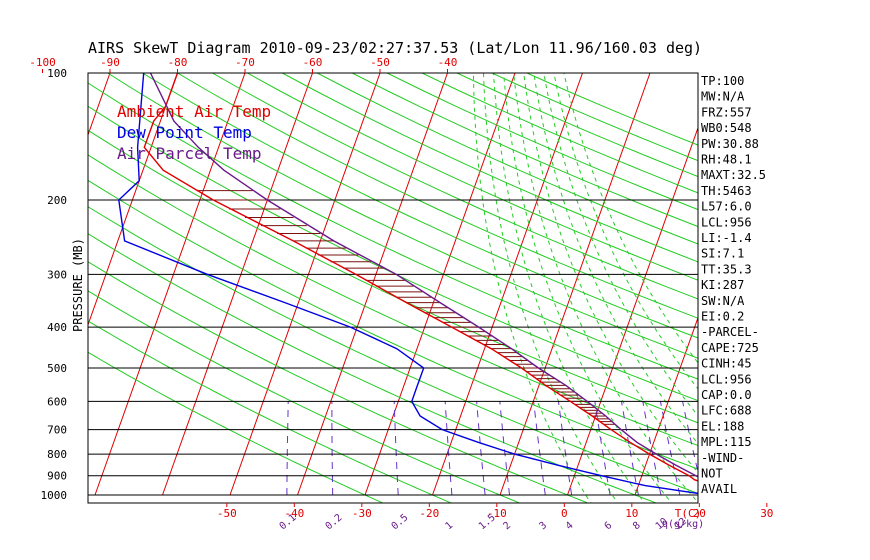 The image size is (870, 560). What do you see at coordinates (722, 426) in the screenshot?
I see `index-item: EL:188` at bounding box center [722, 426].